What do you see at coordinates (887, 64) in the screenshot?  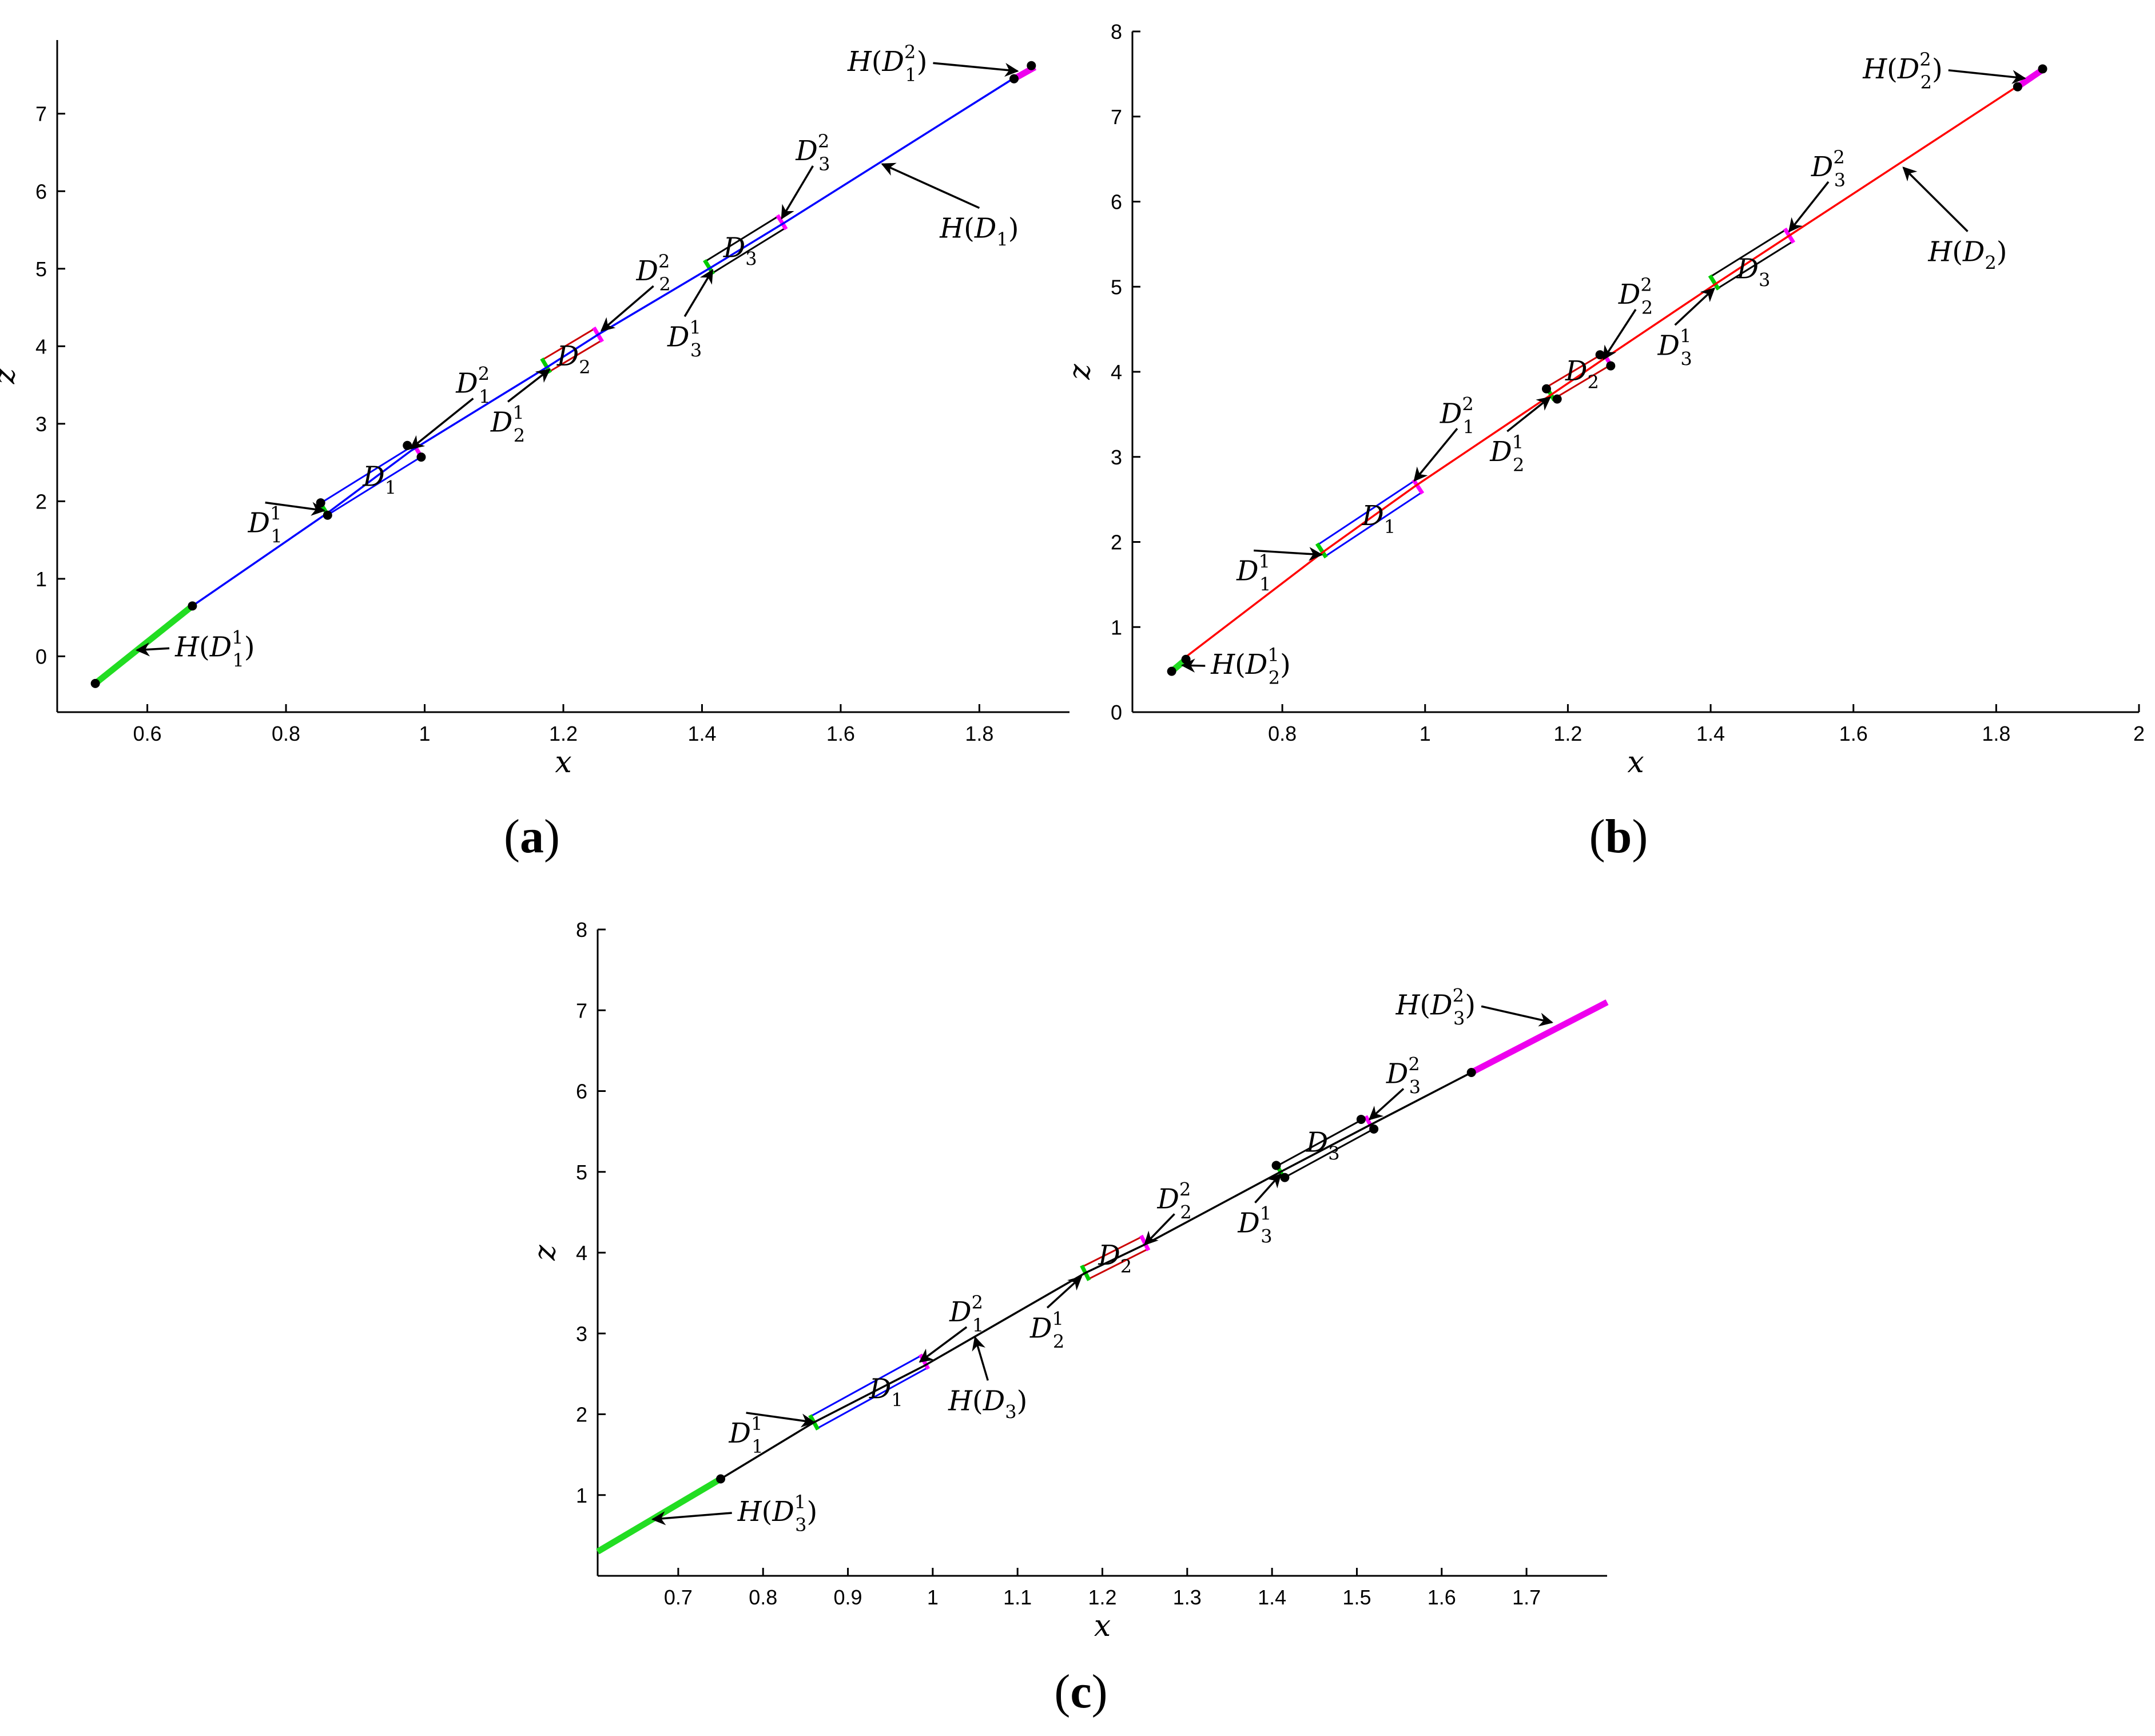 I see `annotation-label: H(D2 1)` at bounding box center [887, 64].